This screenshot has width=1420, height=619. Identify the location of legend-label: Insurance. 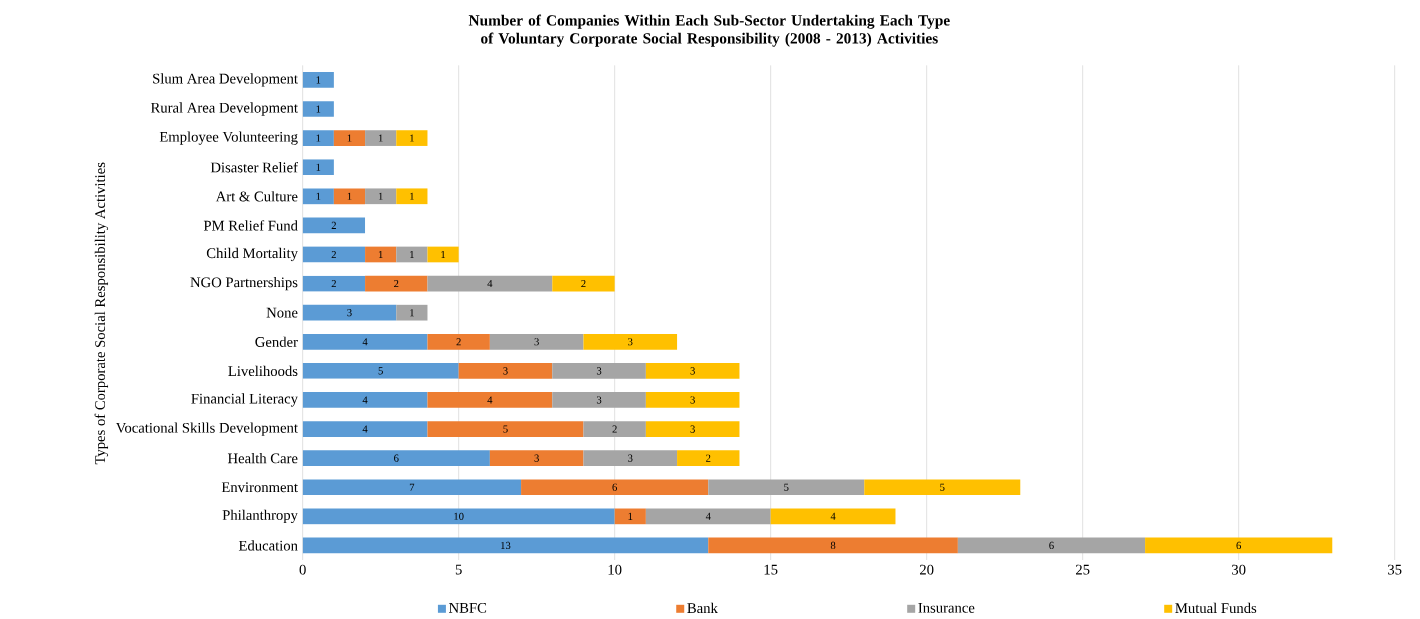
(946, 608).